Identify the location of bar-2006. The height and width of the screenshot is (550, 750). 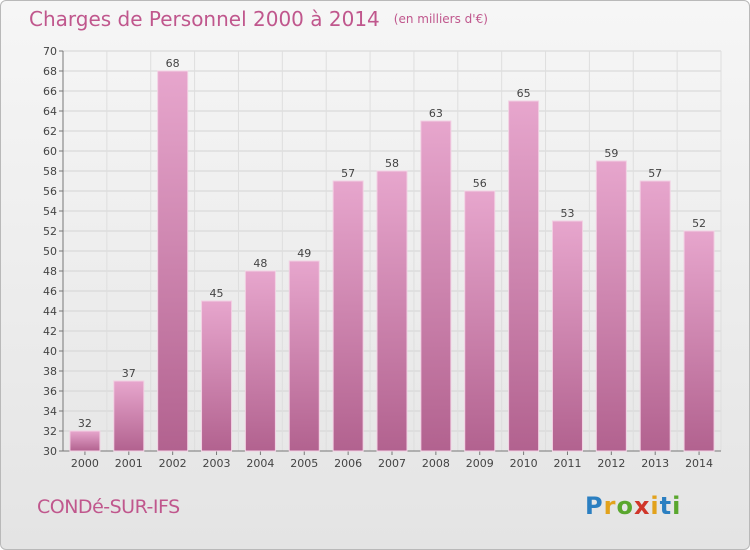
(348, 316).